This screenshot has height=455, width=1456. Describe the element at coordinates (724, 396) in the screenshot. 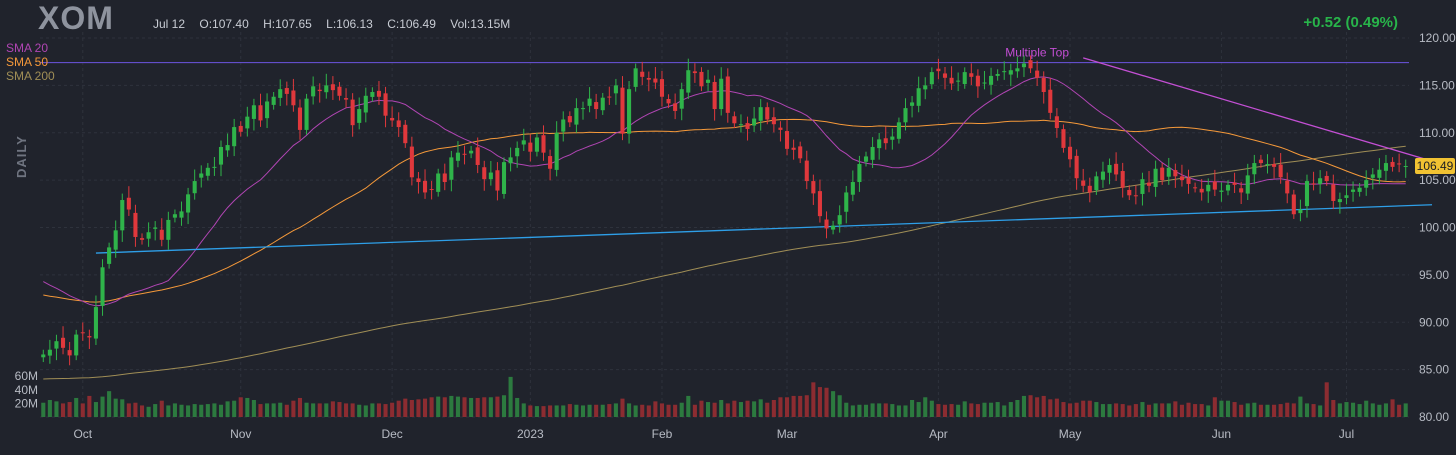

I see `volume-bars` at that location.